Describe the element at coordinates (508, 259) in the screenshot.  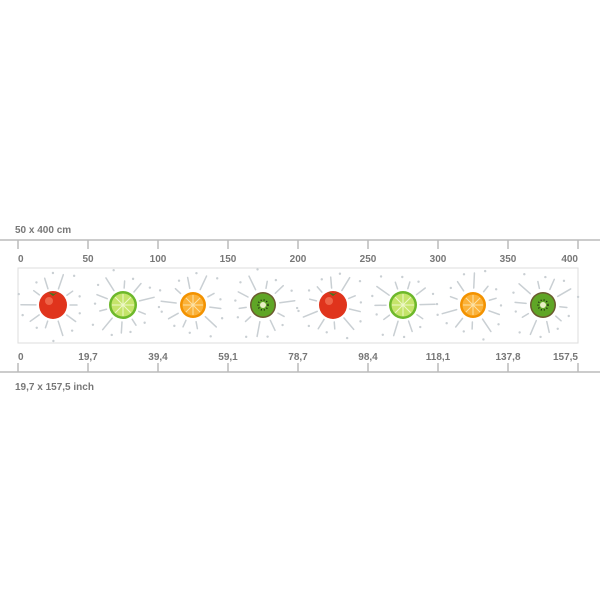
I see `ruler-tick-label: 350` at that location.